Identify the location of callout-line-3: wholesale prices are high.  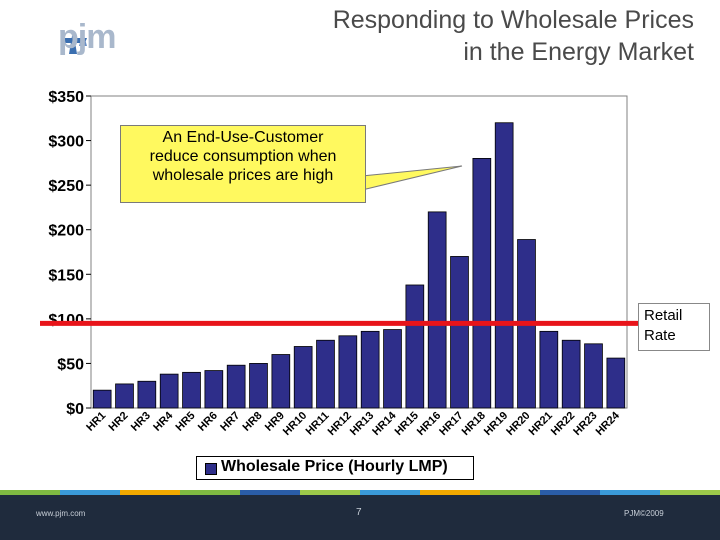
(243, 175).